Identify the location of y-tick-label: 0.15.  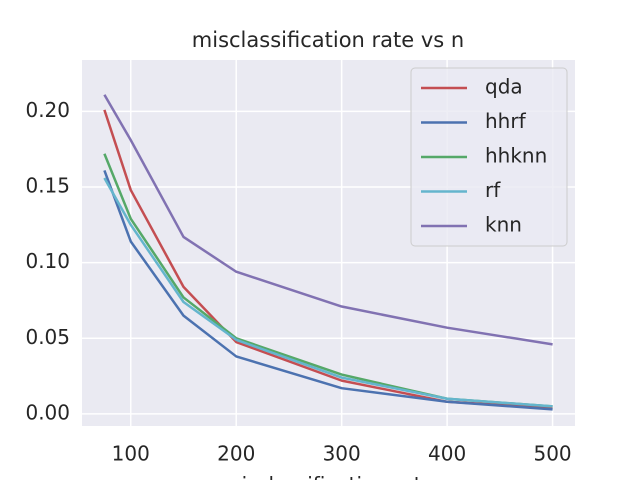
(47, 186).